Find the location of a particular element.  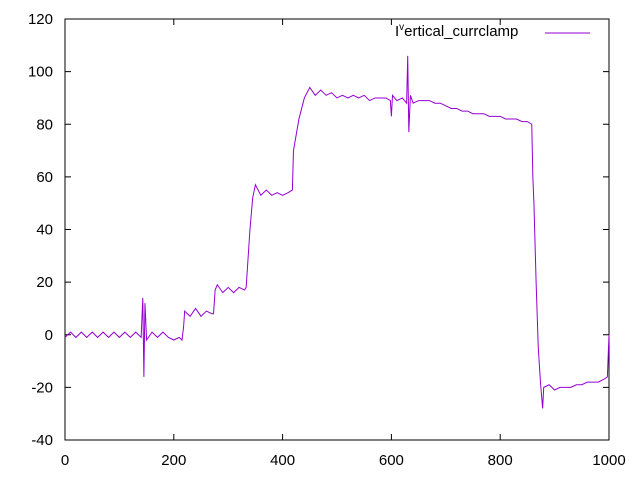

y-tick-label: 40 is located at coordinates (44, 230).